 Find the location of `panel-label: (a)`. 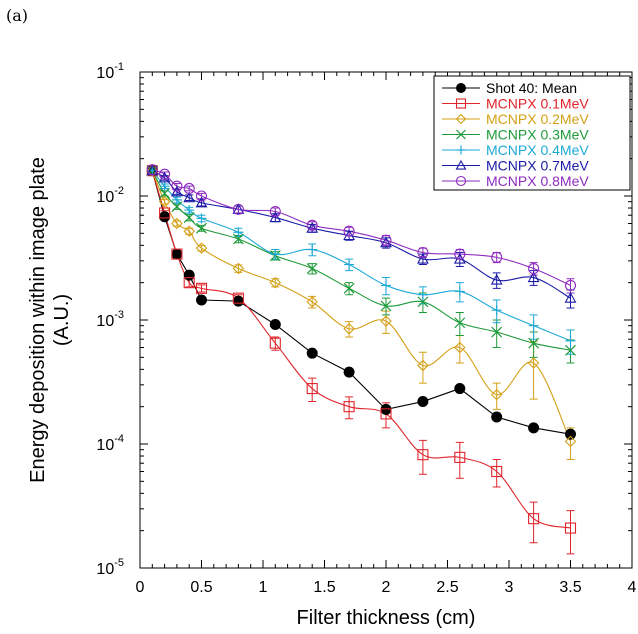

panel-label: (a) is located at coordinates (17, 15).